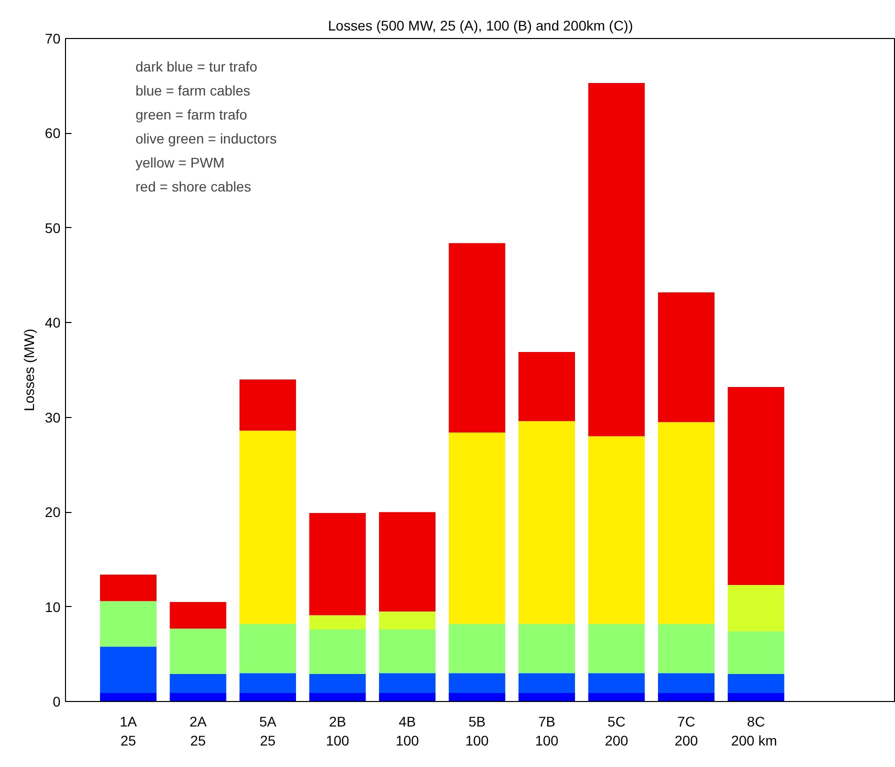 The height and width of the screenshot is (767, 895). What do you see at coordinates (616, 731) in the screenshot?
I see `x-tick-label: 5C 200` at bounding box center [616, 731].